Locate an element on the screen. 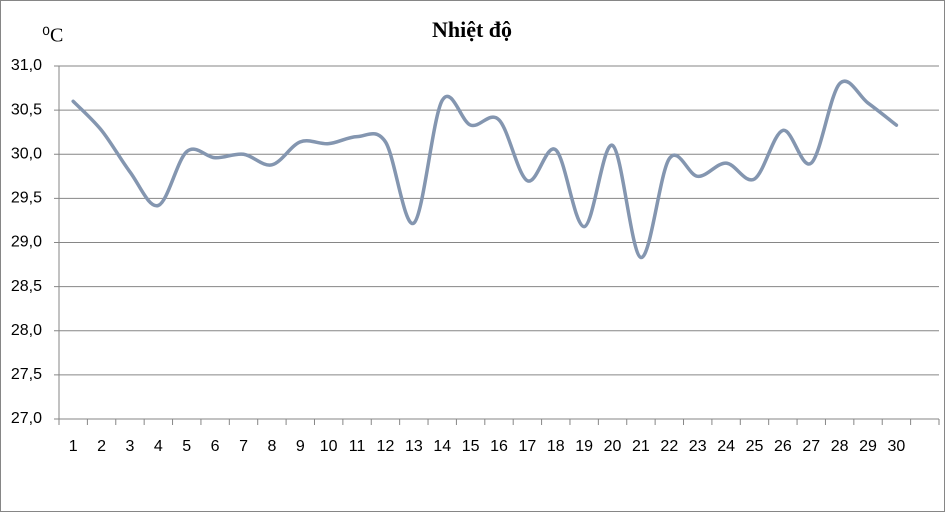 This screenshot has height=512, width=945. x-tick-label: 27 is located at coordinates (811, 446).